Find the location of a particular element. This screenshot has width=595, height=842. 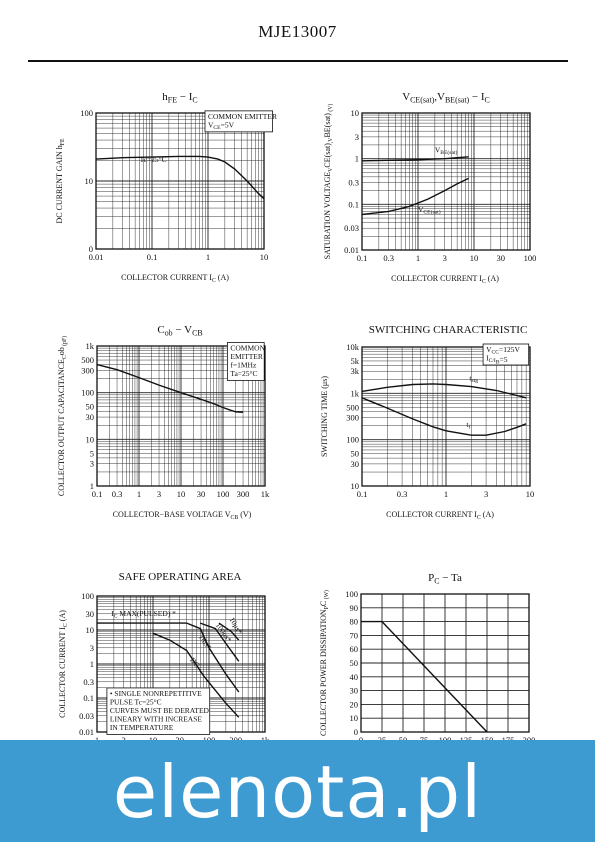

cob-annotation-text: Ta=25°C is located at coordinates (243, 373).